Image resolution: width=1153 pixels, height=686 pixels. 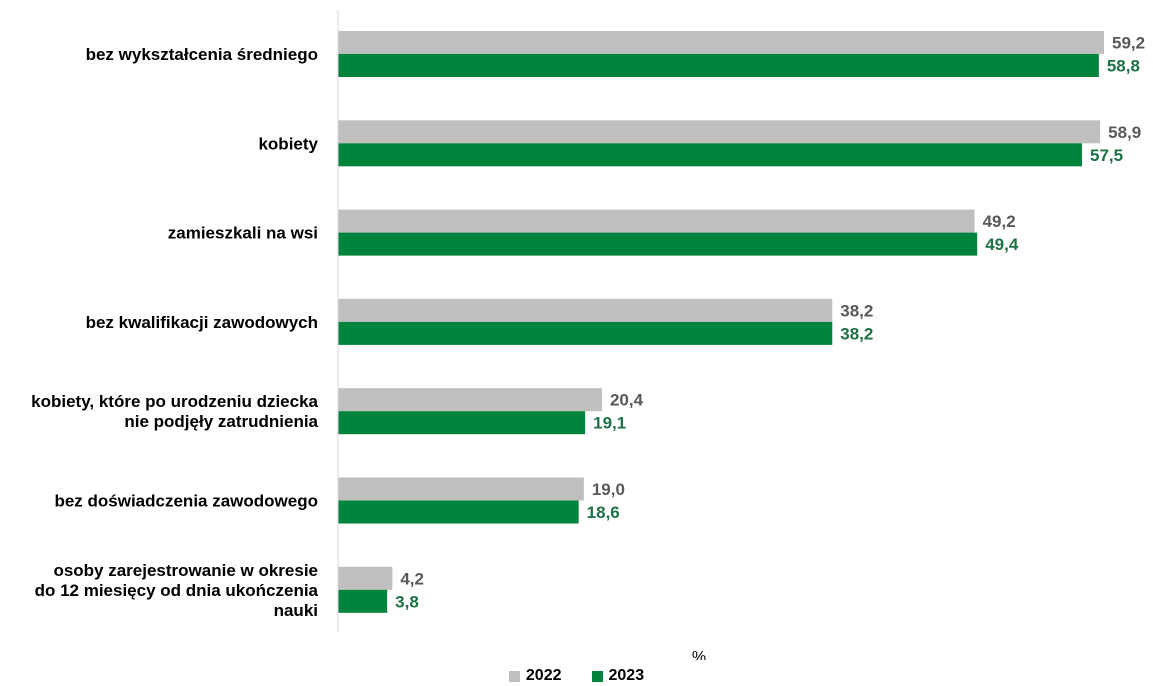 What do you see at coordinates (626, 675) in the screenshot?
I see `legend-label-2023: 2023` at bounding box center [626, 675].